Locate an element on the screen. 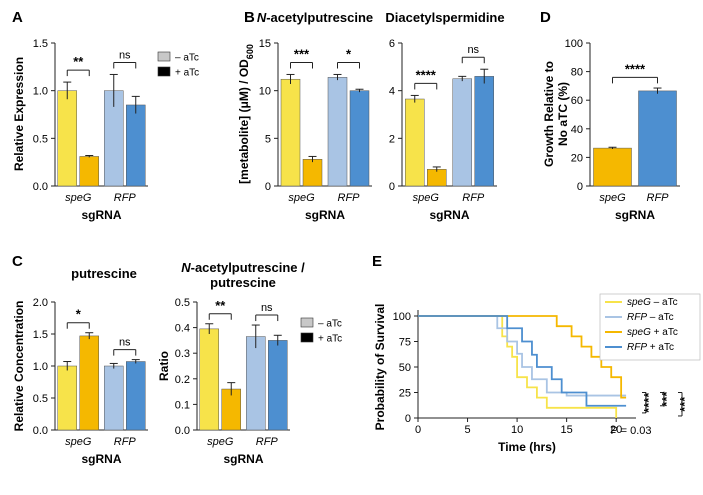 The image size is (703, 495). y-tick-label: 10 is located at coordinates (265, 92).